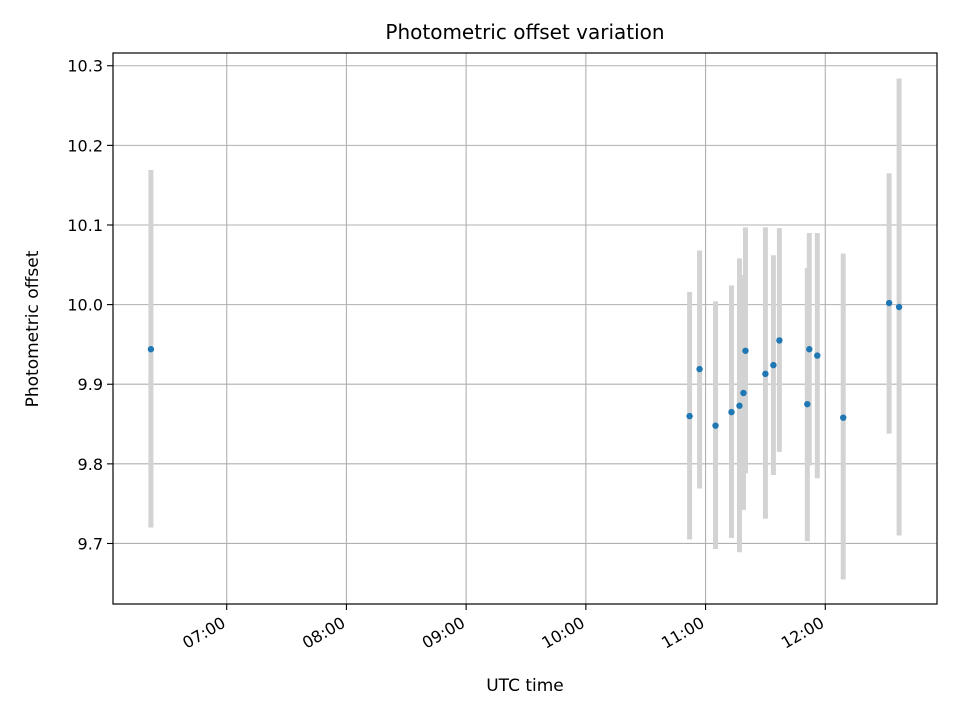  What do you see at coordinates (525, 364) in the screenshot?
I see `data-points` at bounding box center [525, 364].